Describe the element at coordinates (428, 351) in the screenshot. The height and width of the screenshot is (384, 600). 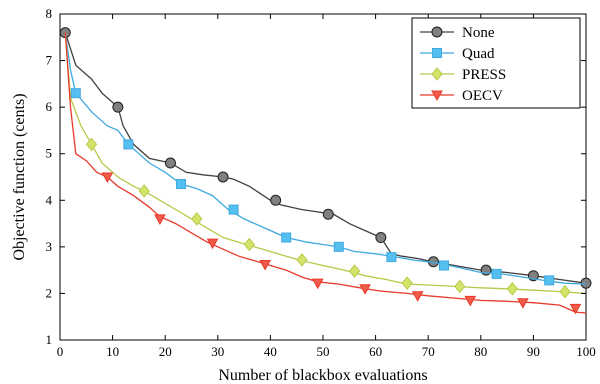
I see `x-tick-label: 70` at that location.